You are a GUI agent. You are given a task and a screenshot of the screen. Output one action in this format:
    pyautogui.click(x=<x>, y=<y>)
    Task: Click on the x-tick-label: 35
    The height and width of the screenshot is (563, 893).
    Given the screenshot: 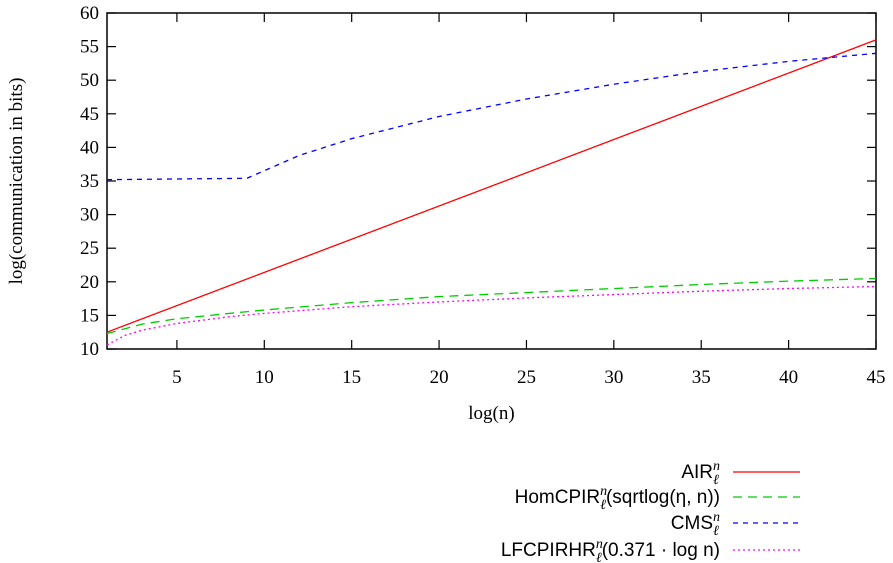 What is the action you would take?
    pyautogui.click(x=701, y=377)
    